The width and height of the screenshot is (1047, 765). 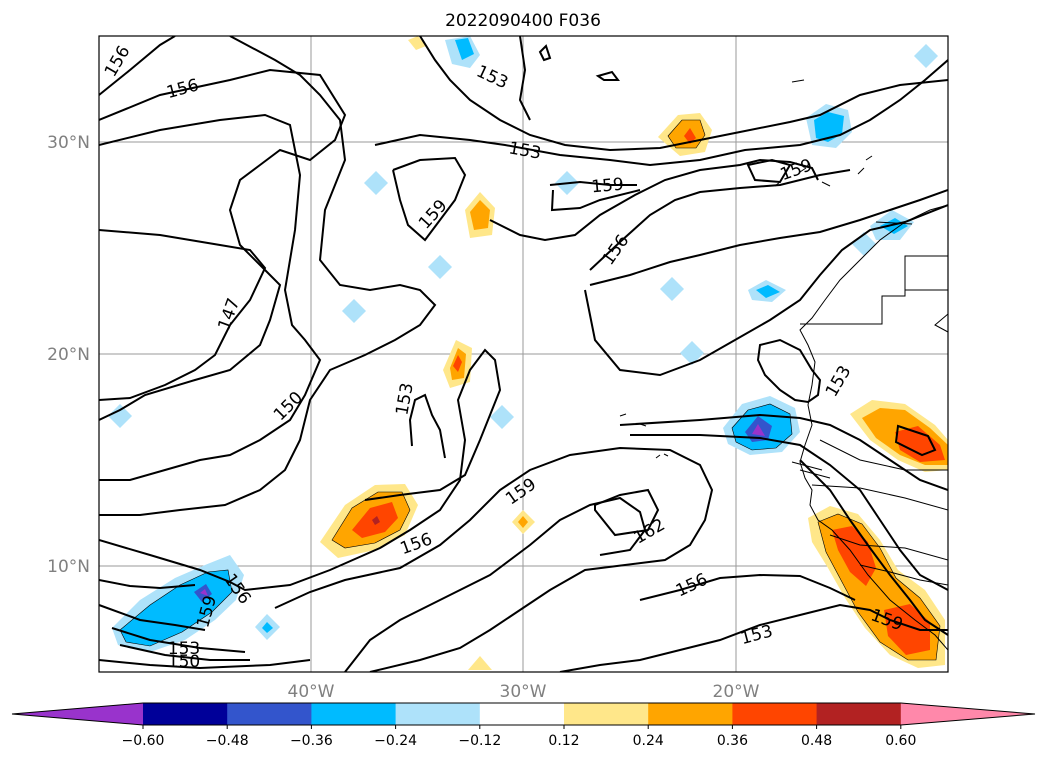 I want to click on longitude-labels: 40°W 30°W 20°W, so click(x=524, y=692).